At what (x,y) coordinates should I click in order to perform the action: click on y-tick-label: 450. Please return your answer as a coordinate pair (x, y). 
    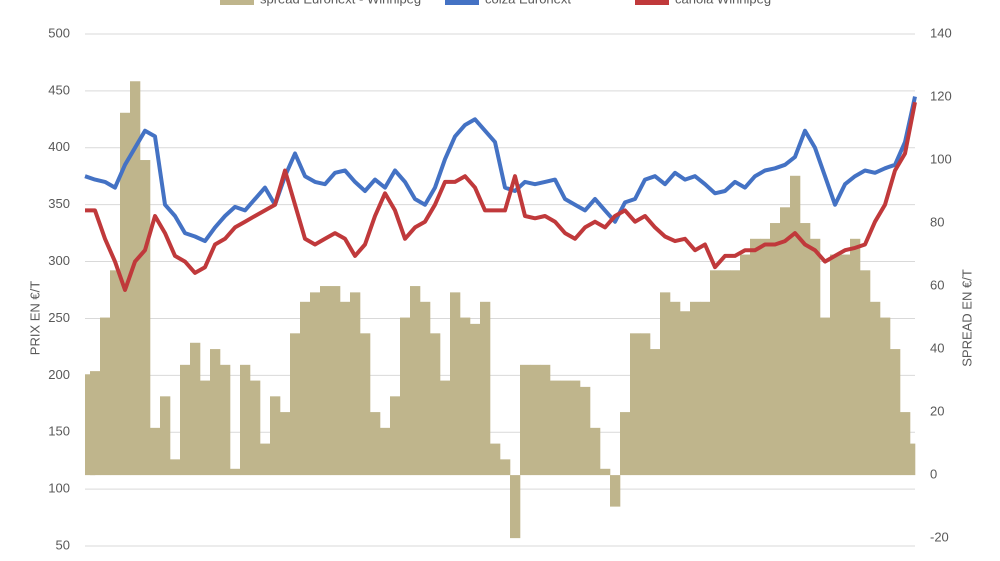
    Looking at the image, I should click on (59, 89).